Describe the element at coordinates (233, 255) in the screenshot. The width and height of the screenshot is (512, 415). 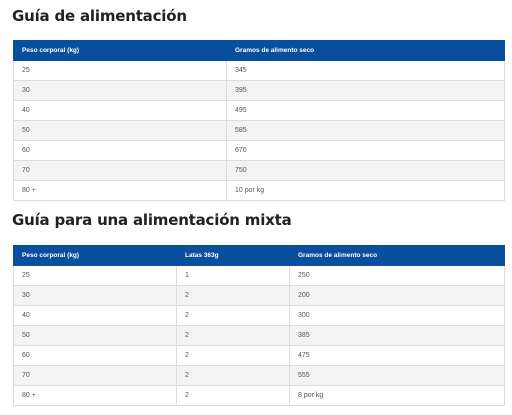
I see `header-cans: Latas 363g` at that location.